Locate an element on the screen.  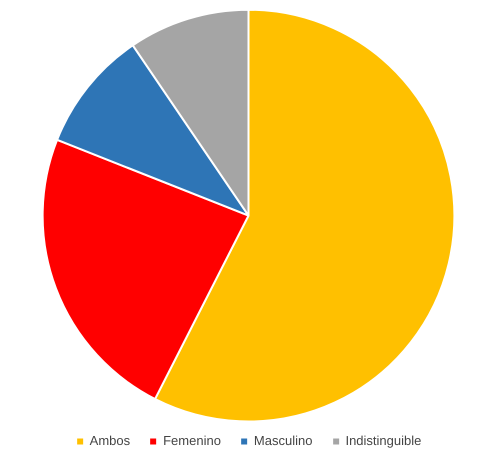
legend-label: Ambos is located at coordinates (110, 440).